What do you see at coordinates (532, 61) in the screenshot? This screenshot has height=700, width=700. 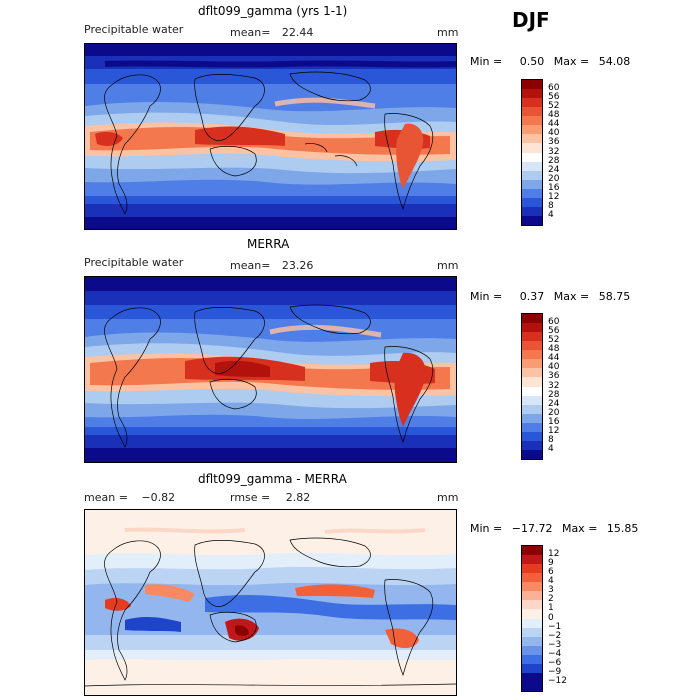 I see `panel1-min-value: 0.50` at bounding box center [532, 61].